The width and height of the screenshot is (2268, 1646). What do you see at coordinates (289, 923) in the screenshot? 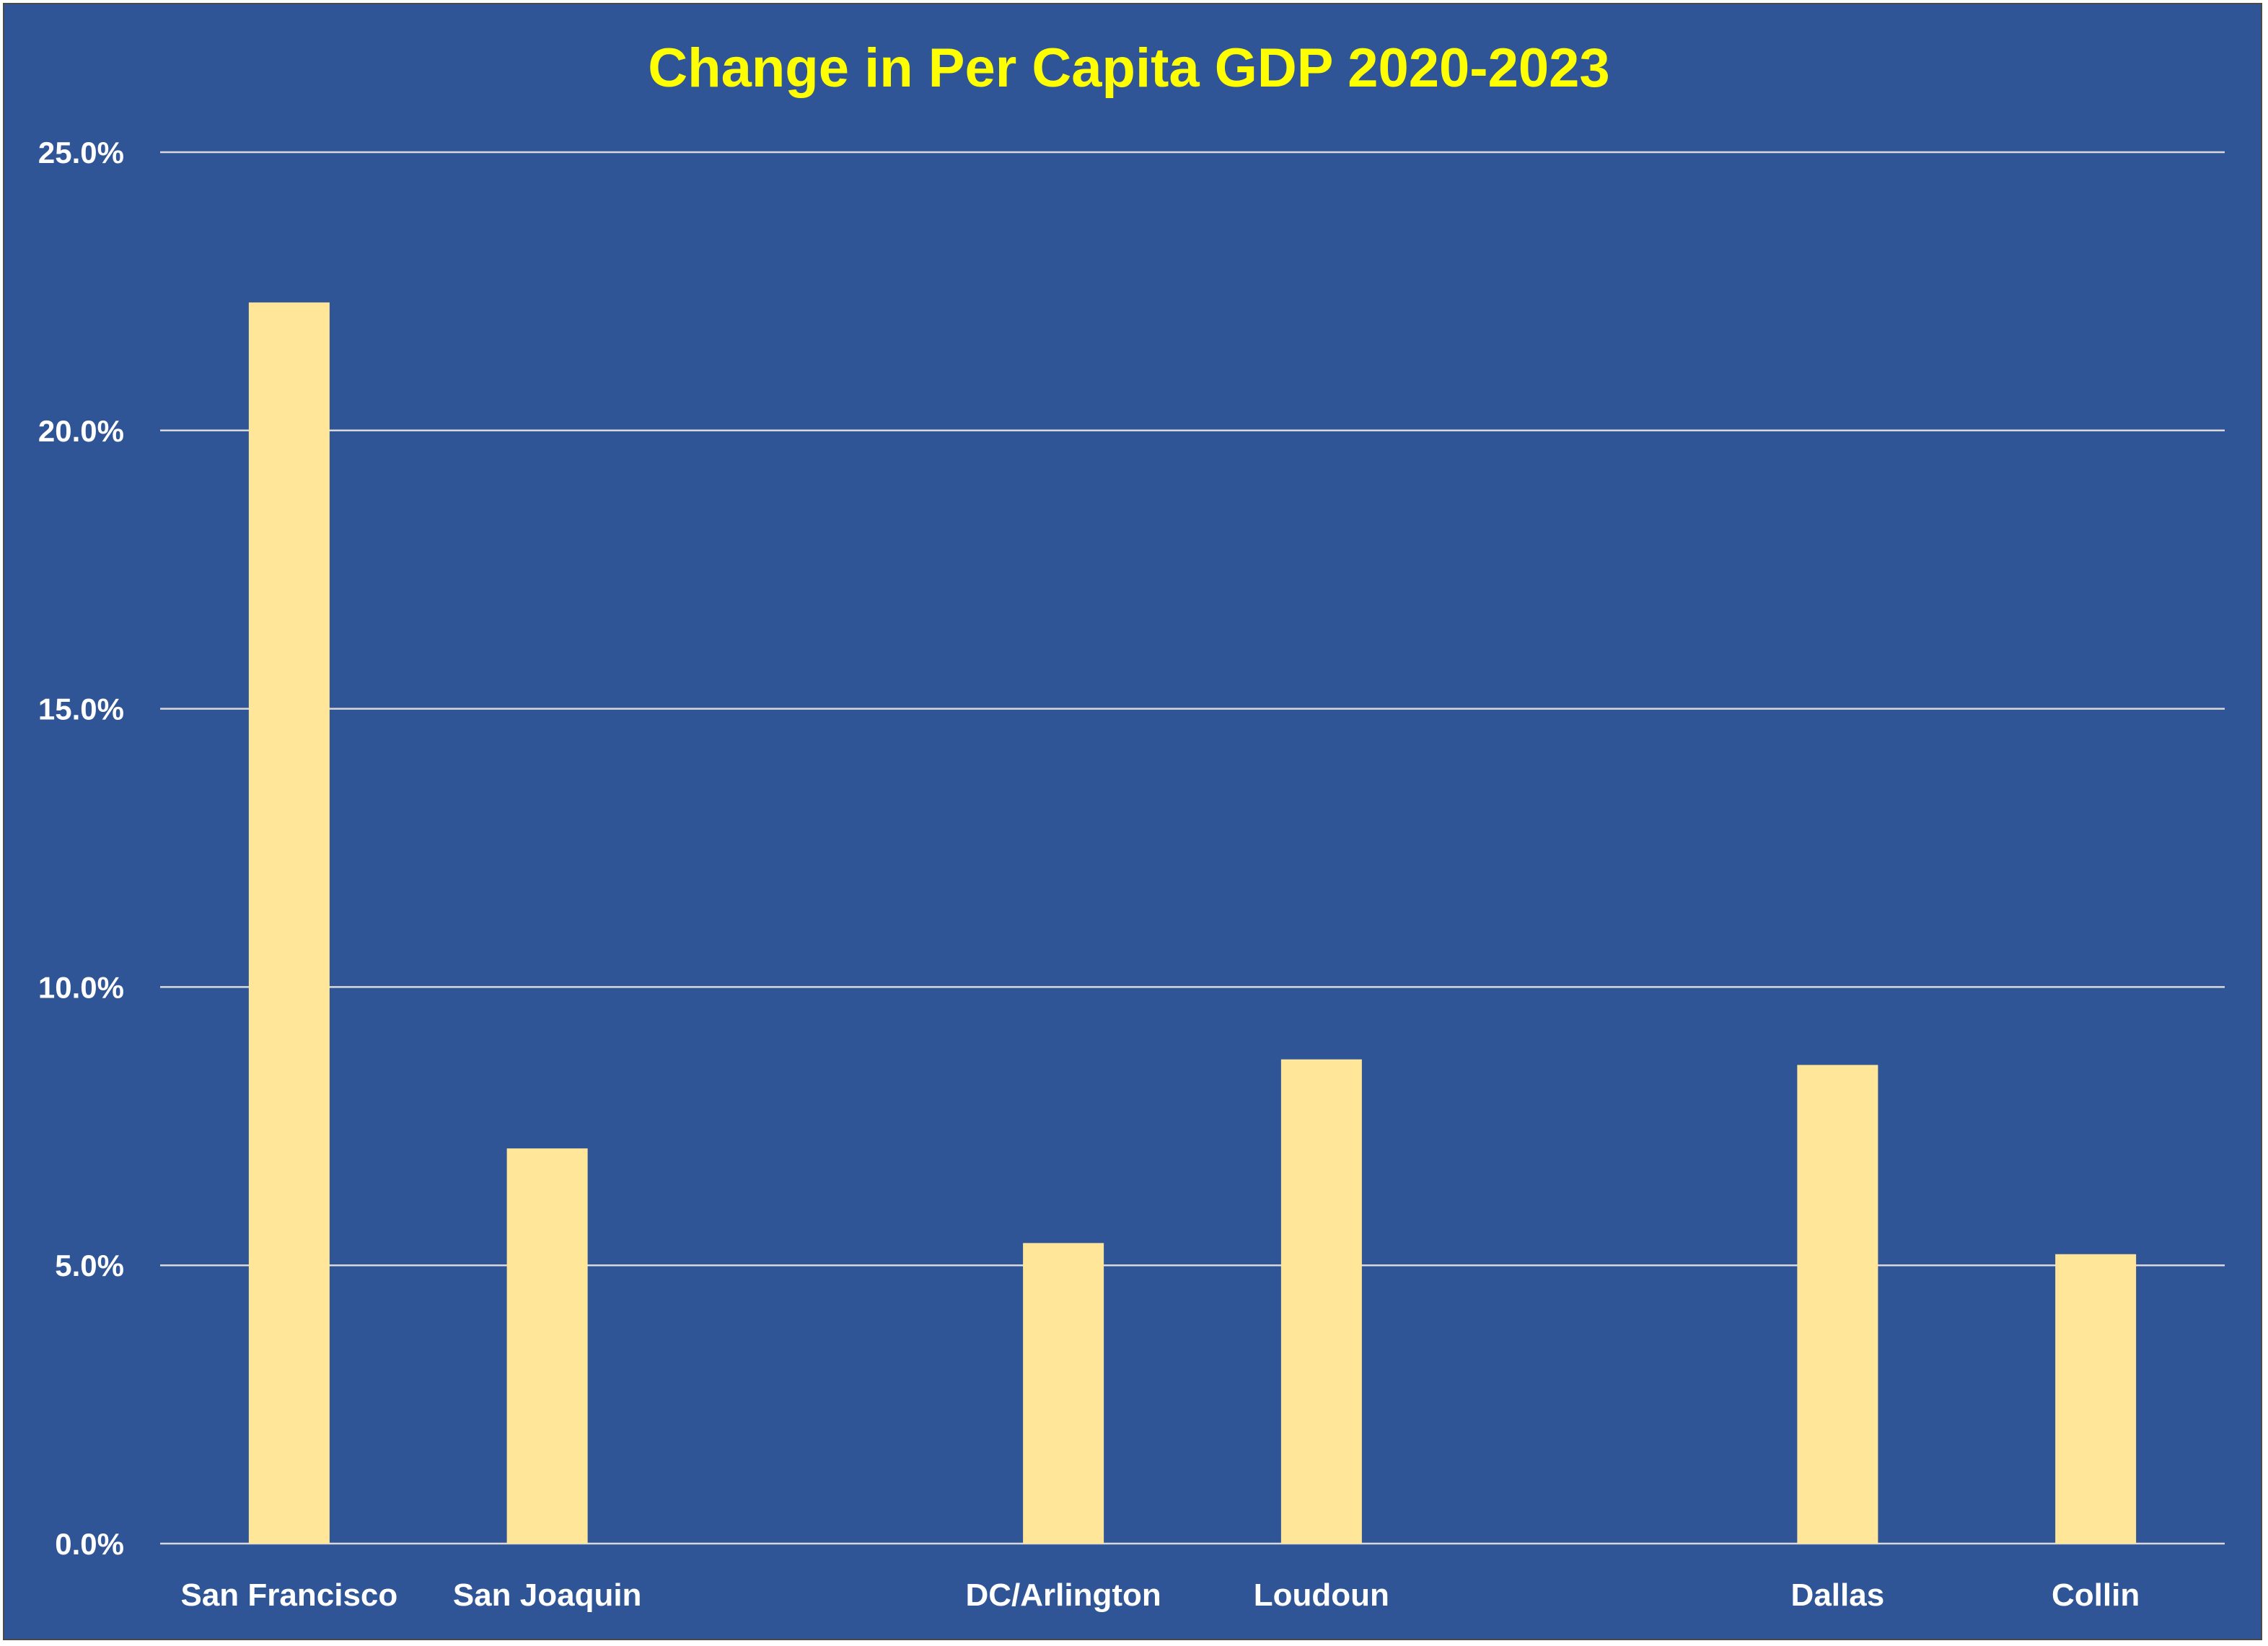
I see `bar-san-francisco` at bounding box center [289, 923].